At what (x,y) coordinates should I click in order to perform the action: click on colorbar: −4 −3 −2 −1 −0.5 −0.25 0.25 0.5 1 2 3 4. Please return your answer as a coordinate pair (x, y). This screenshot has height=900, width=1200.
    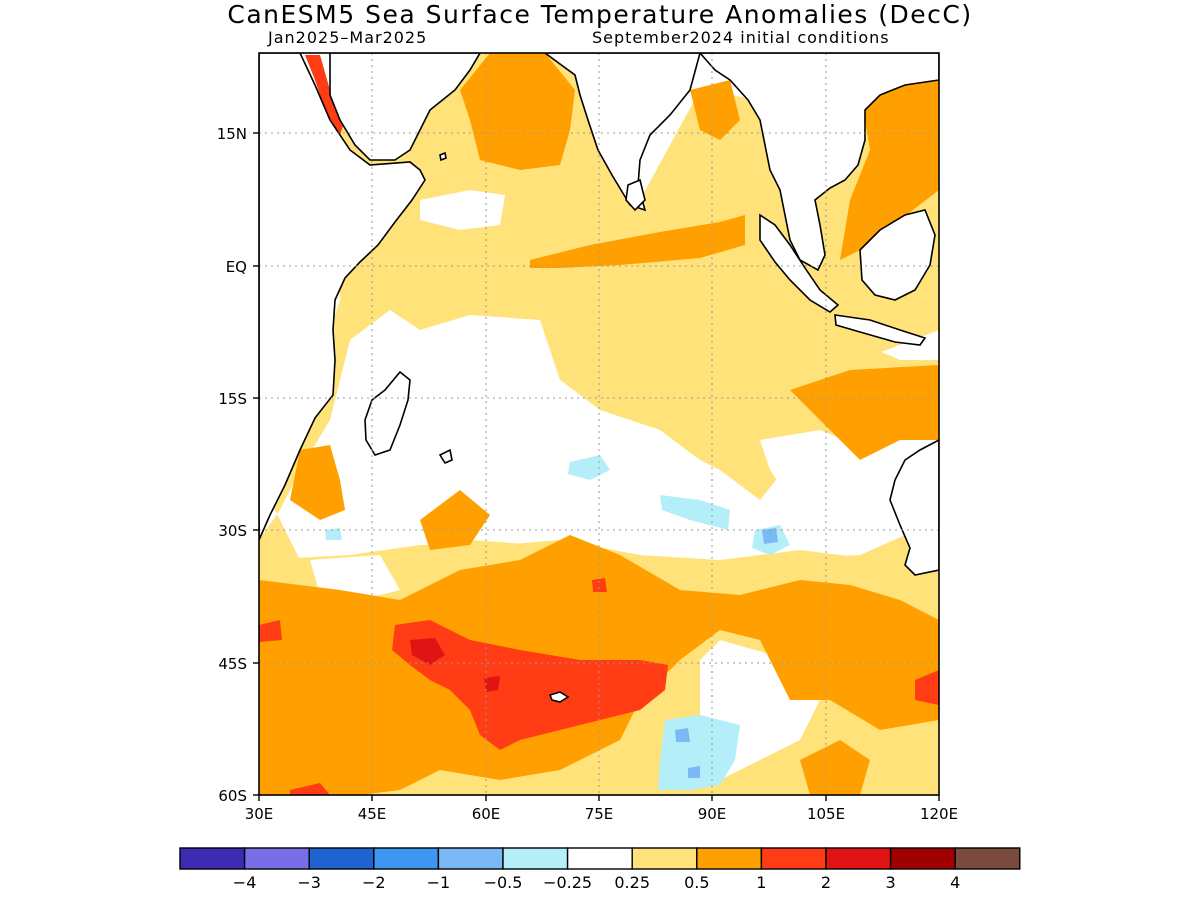
    Looking at the image, I should click on (600, 869).